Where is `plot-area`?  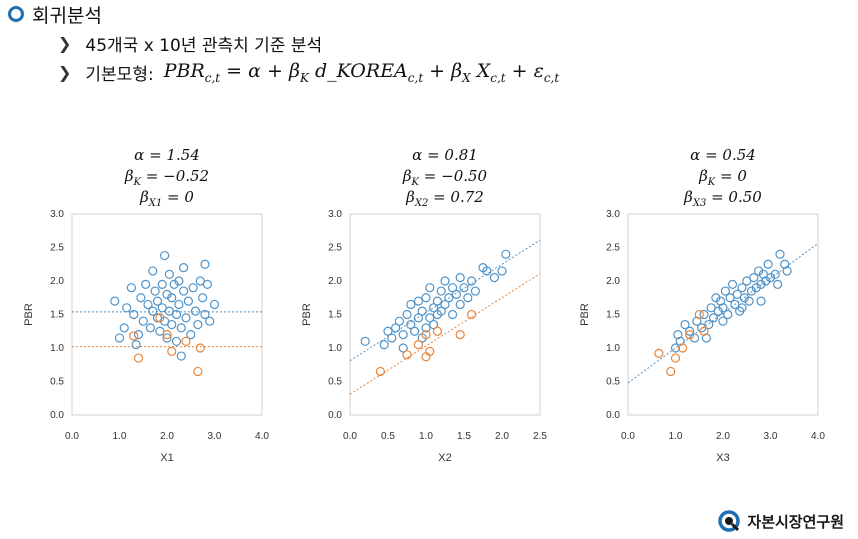 plot-area is located at coordinates (723, 314).